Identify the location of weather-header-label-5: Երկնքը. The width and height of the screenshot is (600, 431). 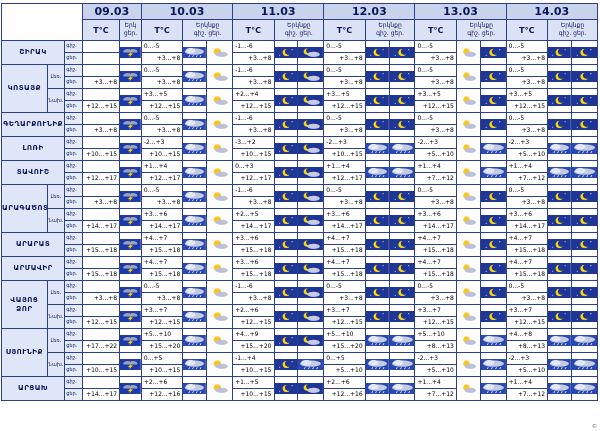
(572, 25).